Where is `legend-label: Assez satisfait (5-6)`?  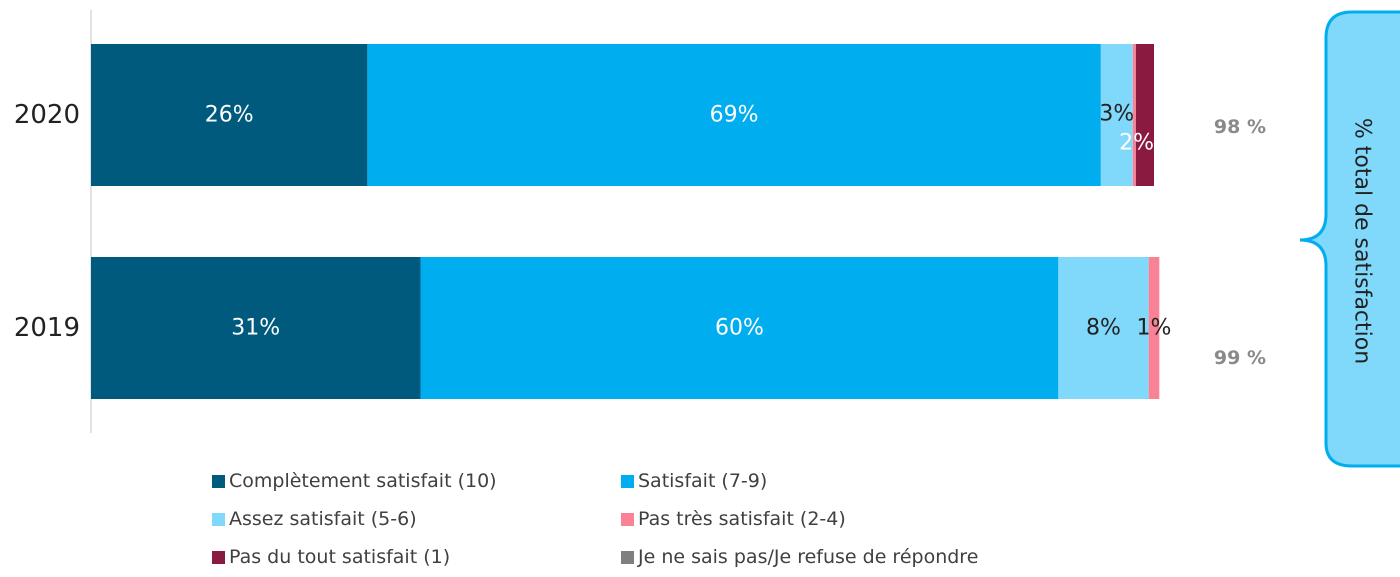
legend-label: Assez satisfait (5-6) is located at coordinates (323, 519).